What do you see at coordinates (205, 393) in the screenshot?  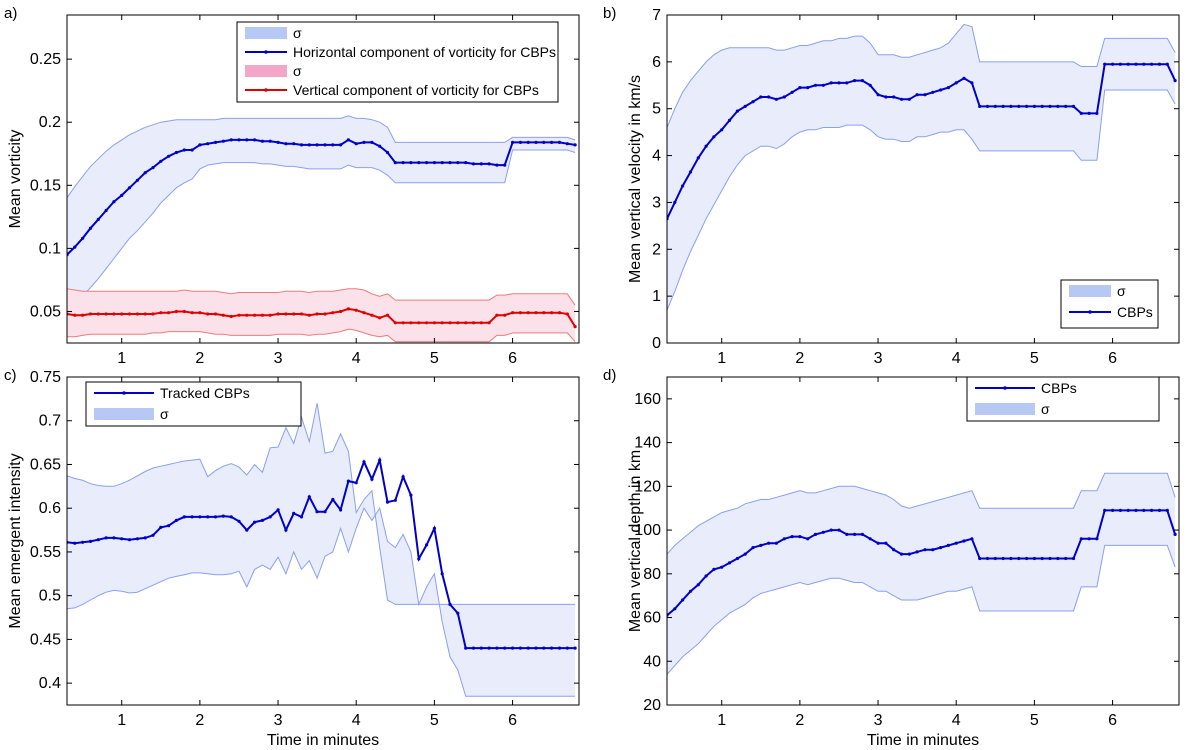 I see `legend-label: Tracked CBPs` at bounding box center [205, 393].